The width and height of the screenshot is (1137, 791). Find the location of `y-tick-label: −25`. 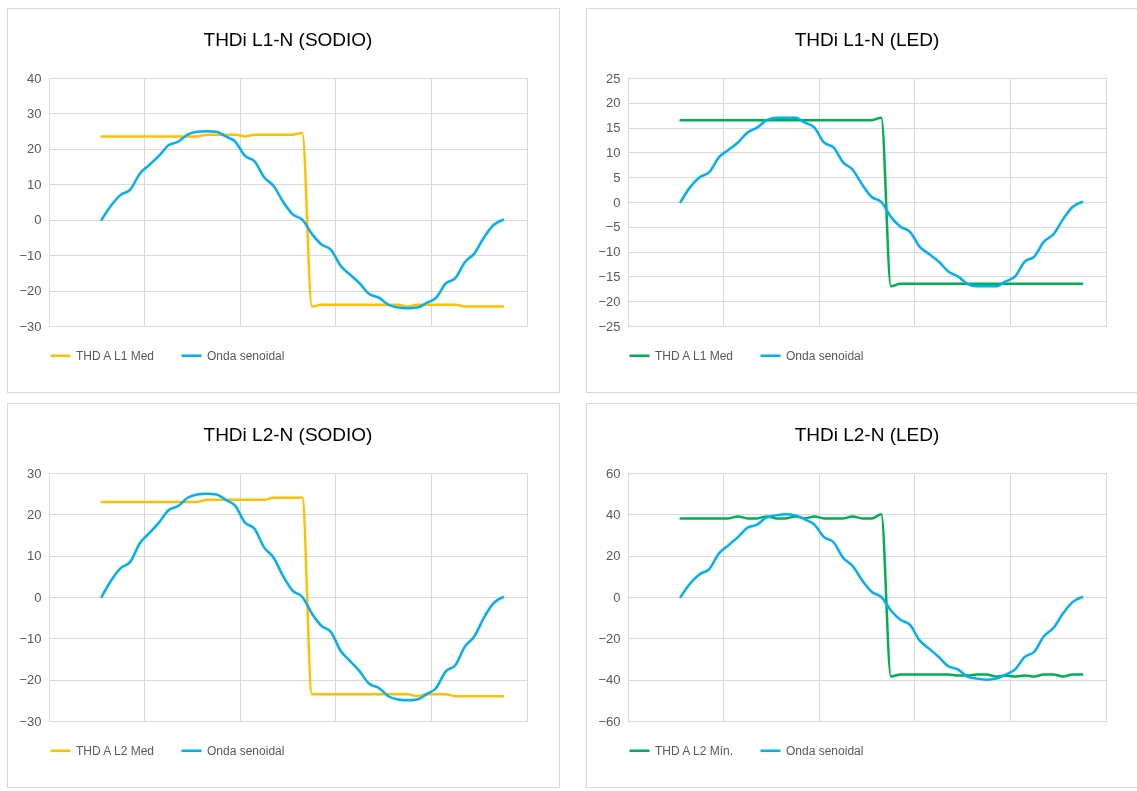

y-tick-label: −25 is located at coordinates (609, 326).